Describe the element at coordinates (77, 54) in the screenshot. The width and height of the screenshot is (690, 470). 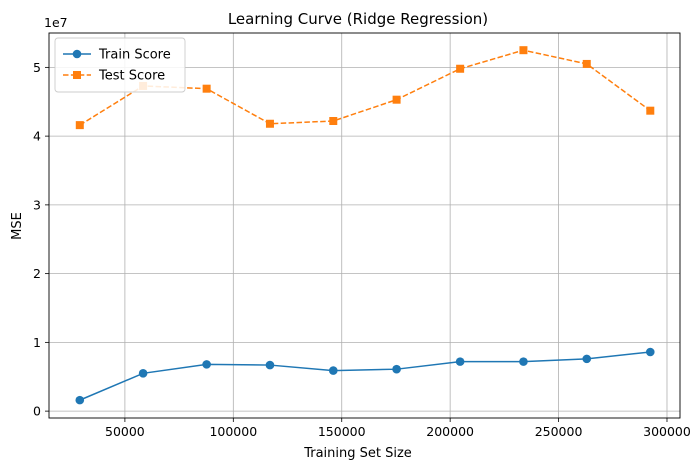
I see `legend-train-score-marker` at that location.